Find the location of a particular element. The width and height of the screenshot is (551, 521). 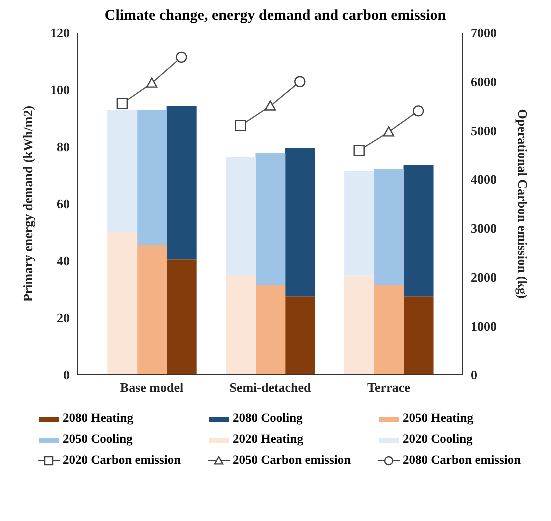

y2-tick-label: 5000 is located at coordinates (484, 130).